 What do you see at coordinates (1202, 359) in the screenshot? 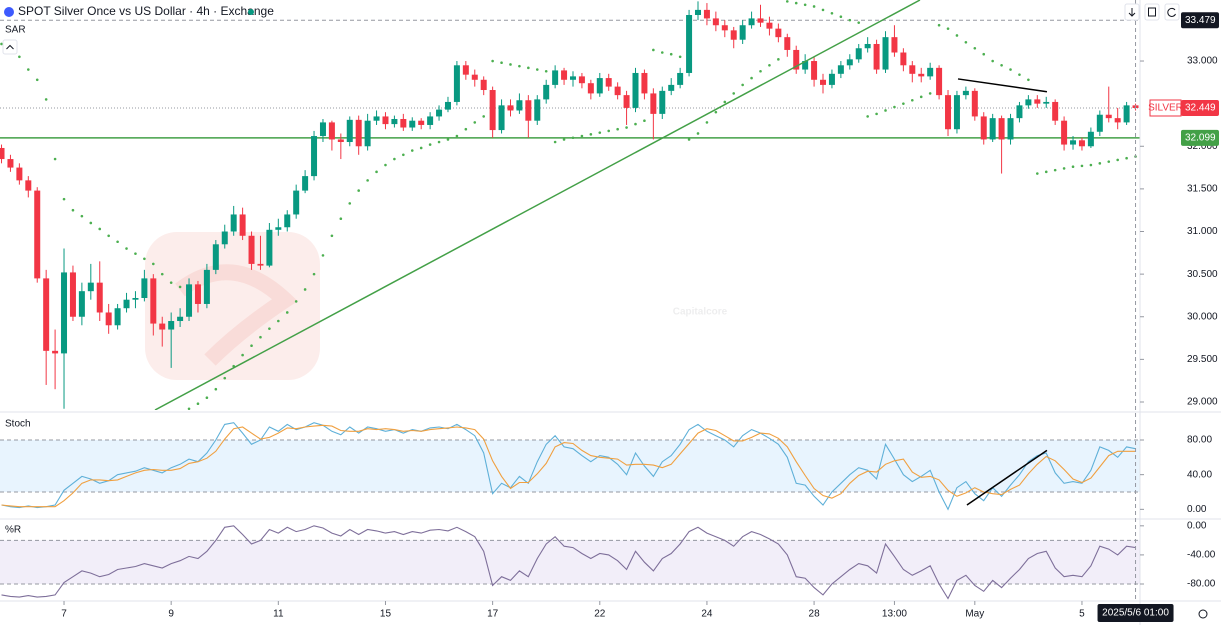
I see `y-tick-label: 29.500` at bounding box center [1202, 359].